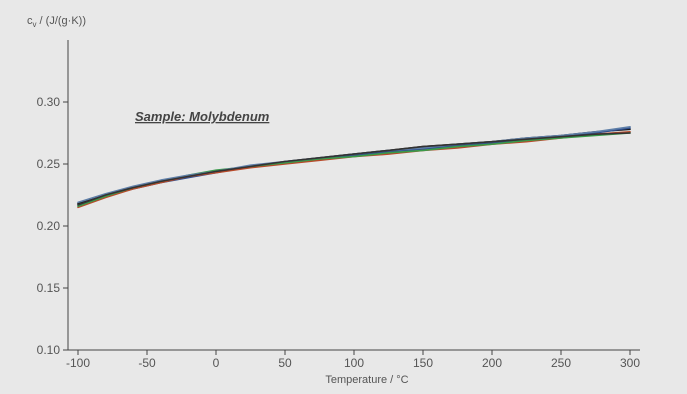  Describe the element at coordinates (49, 288) in the screenshot. I see `y-tick-label: 0.15` at that location.